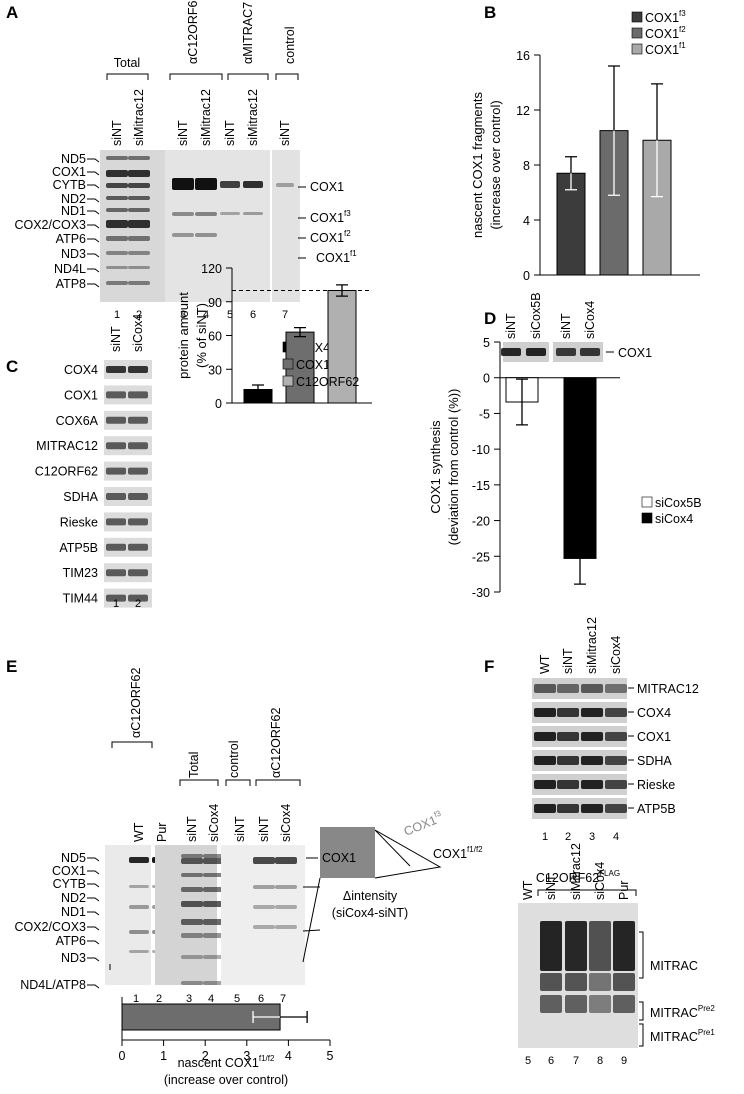 The width and height of the screenshot is (744, 1094). I want to click on inset-label: COX1f3, so click(423, 823).